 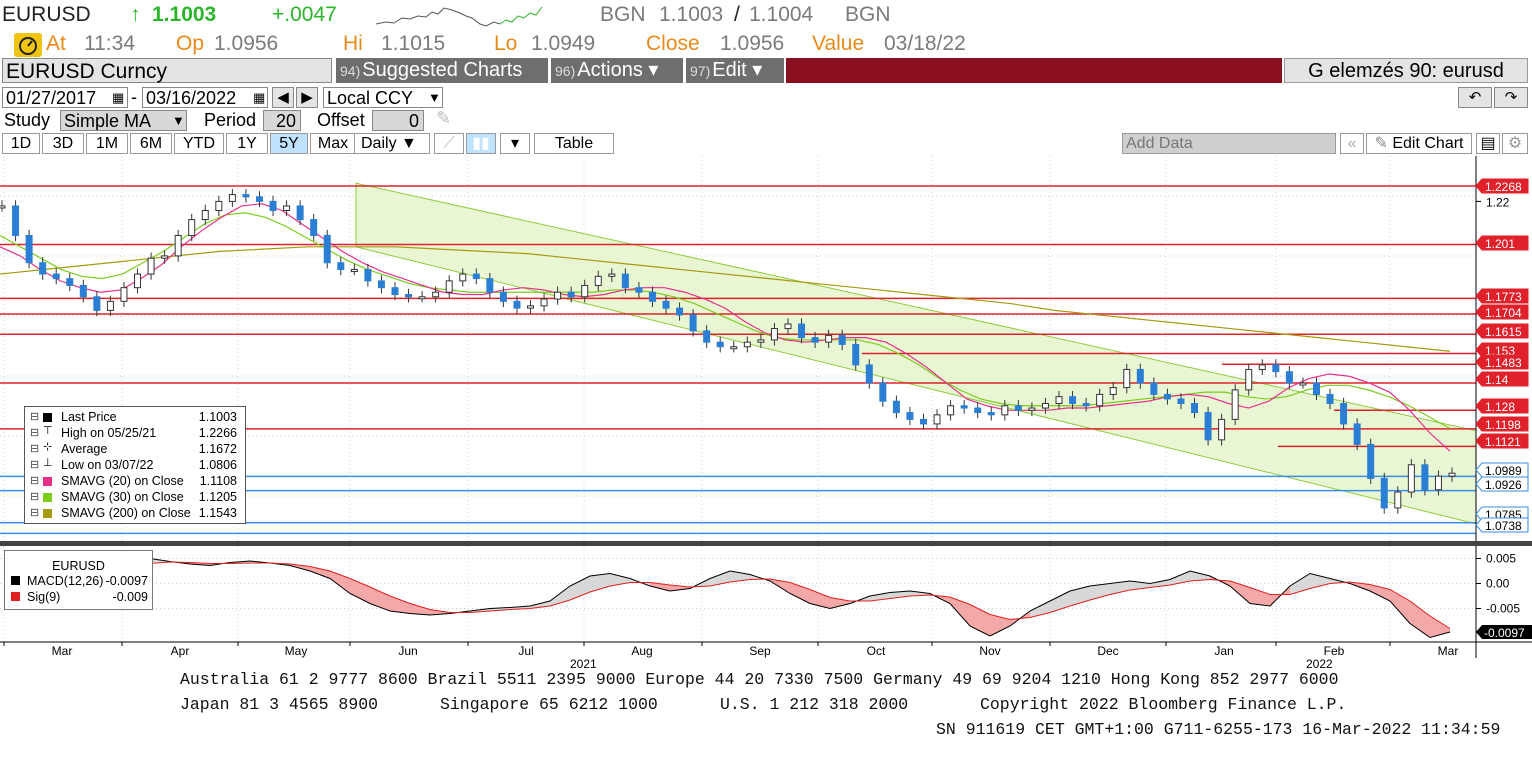 What do you see at coordinates (617, 70) in the screenshot?
I see `actions-button: 96) Actions ▾` at bounding box center [617, 70].